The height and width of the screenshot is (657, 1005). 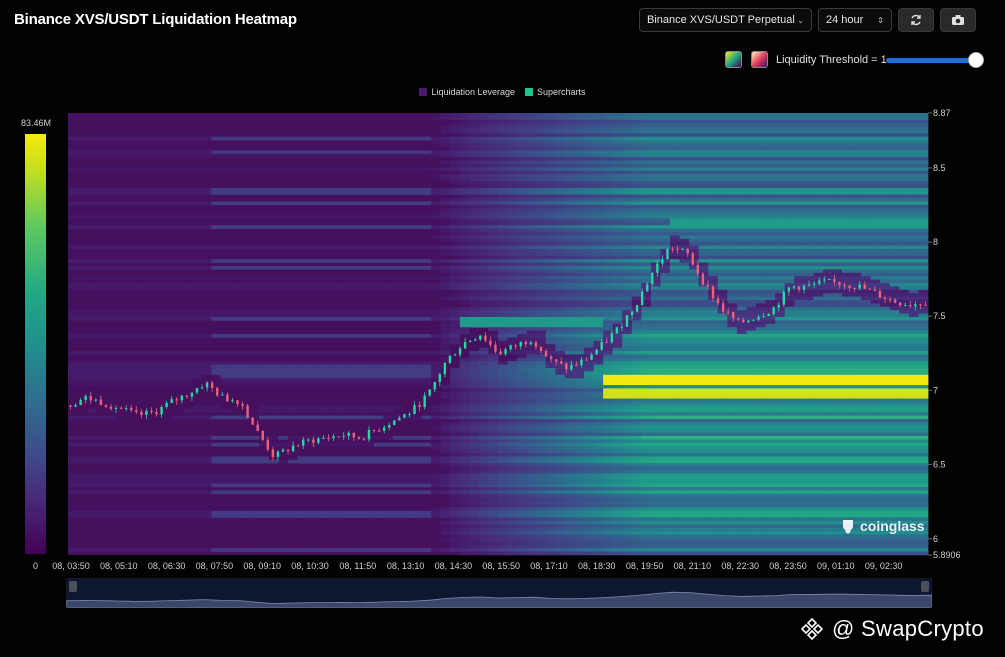 What do you see at coordinates (733, 59) in the screenshot?
I see `viridis-palette-icon` at bounding box center [733, 59].